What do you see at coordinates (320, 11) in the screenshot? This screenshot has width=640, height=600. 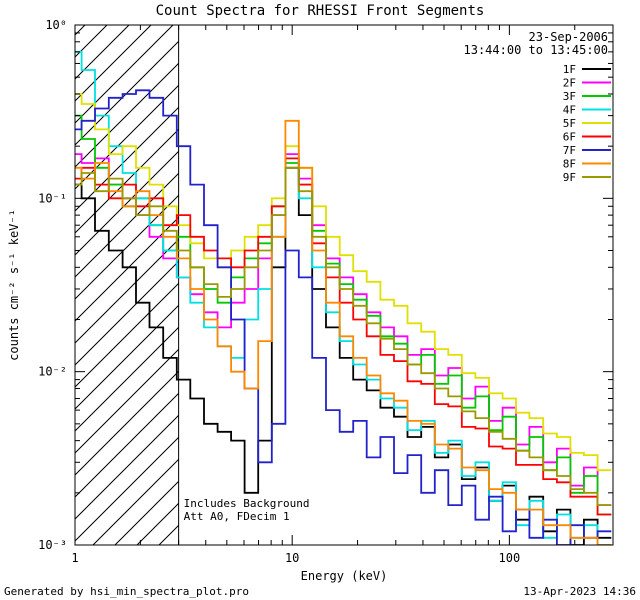 I see `plot-title: Count Spectra for RHESSI Front Segments` at bounding box center [320, 11].